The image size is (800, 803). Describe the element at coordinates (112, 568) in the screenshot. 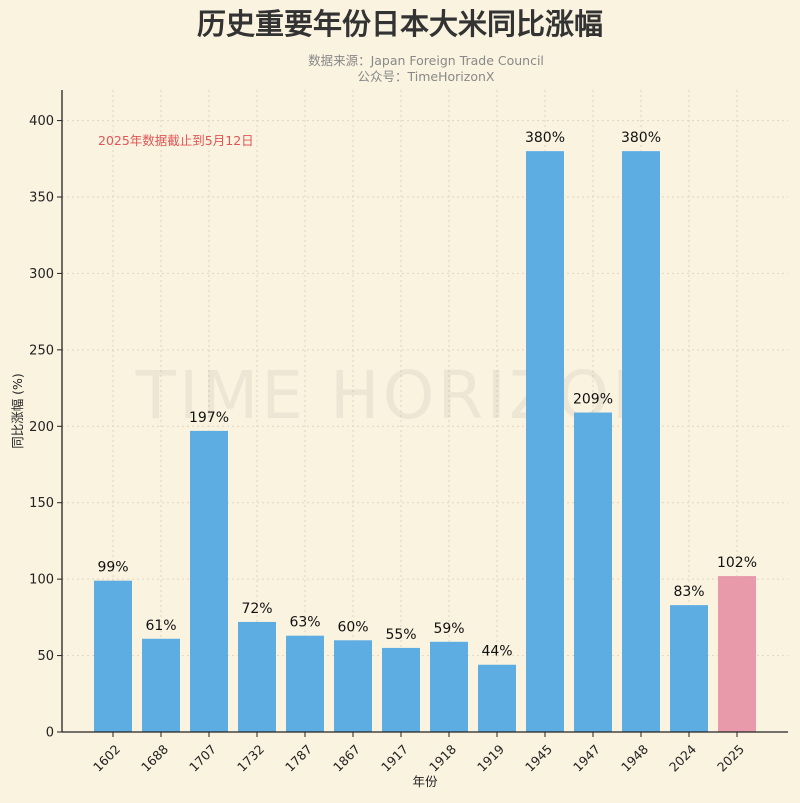

I see `data-label-1602: 99%` at that location.